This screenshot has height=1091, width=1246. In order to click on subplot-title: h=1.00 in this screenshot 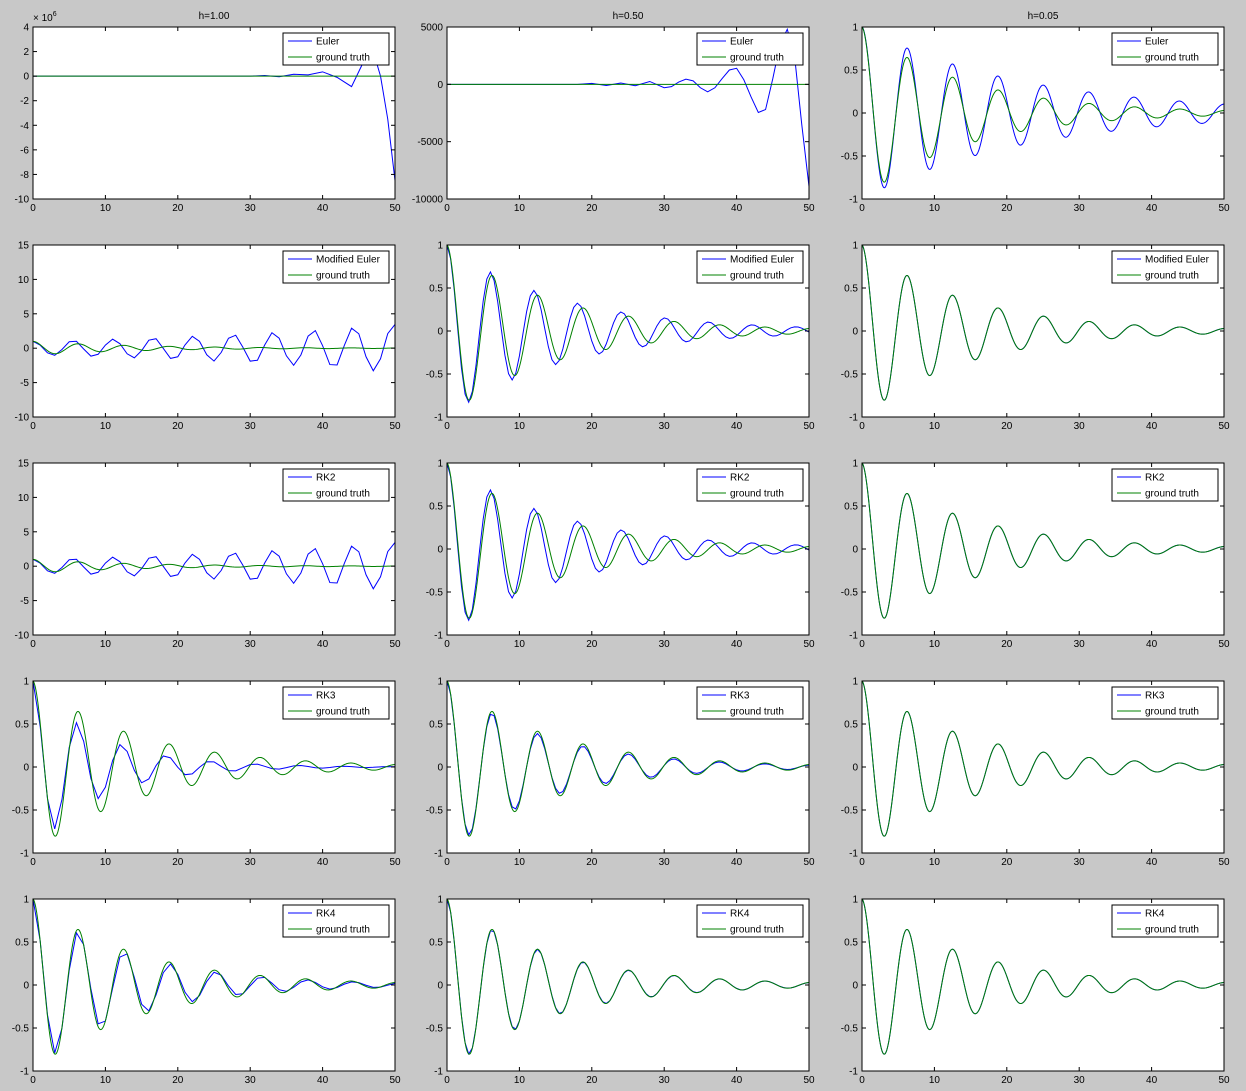, I will do `click(214, 16)`.